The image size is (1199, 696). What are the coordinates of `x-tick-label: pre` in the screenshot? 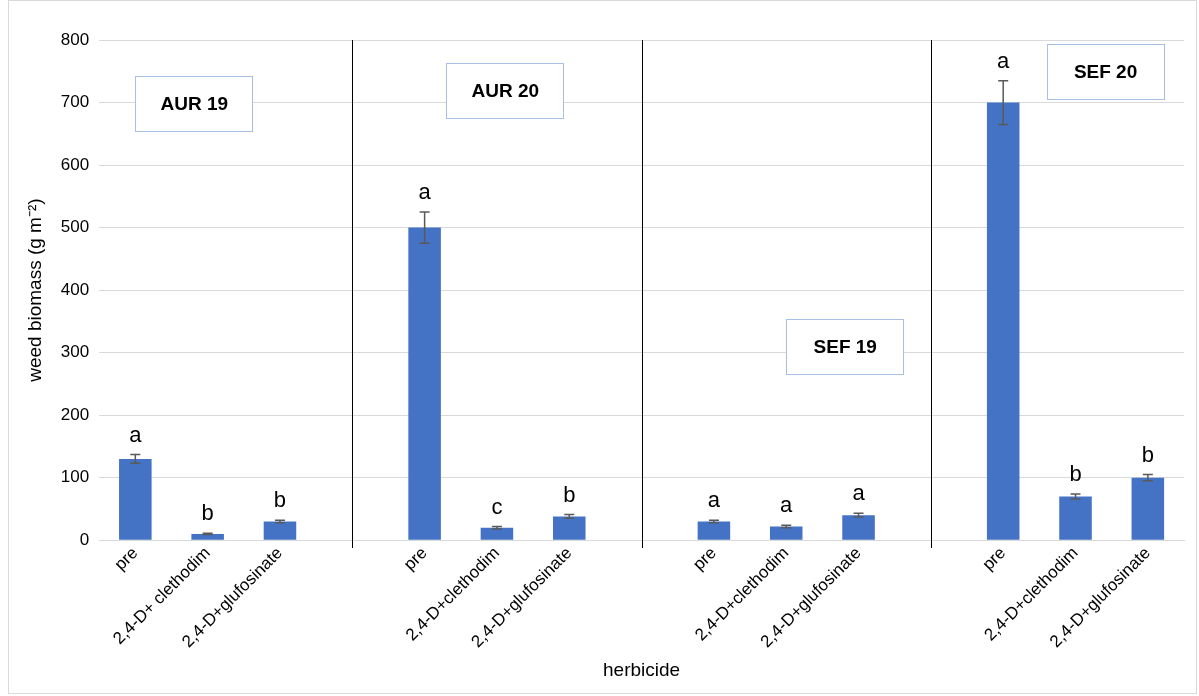 It's located at (126, 558).